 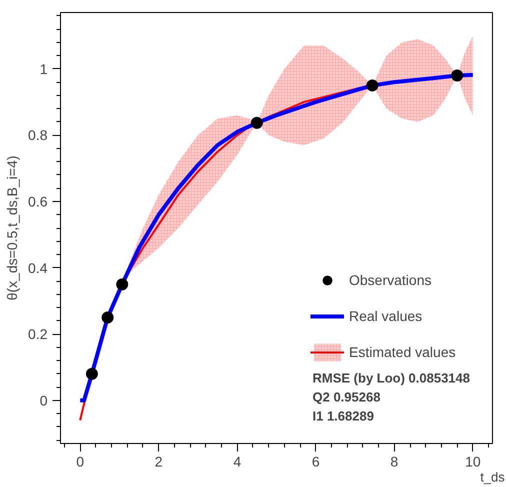 What do you see at coordinates (38, 334) in the screenshot?
I see `y-tick-label: 0.2` at bounding box center [38, 334].